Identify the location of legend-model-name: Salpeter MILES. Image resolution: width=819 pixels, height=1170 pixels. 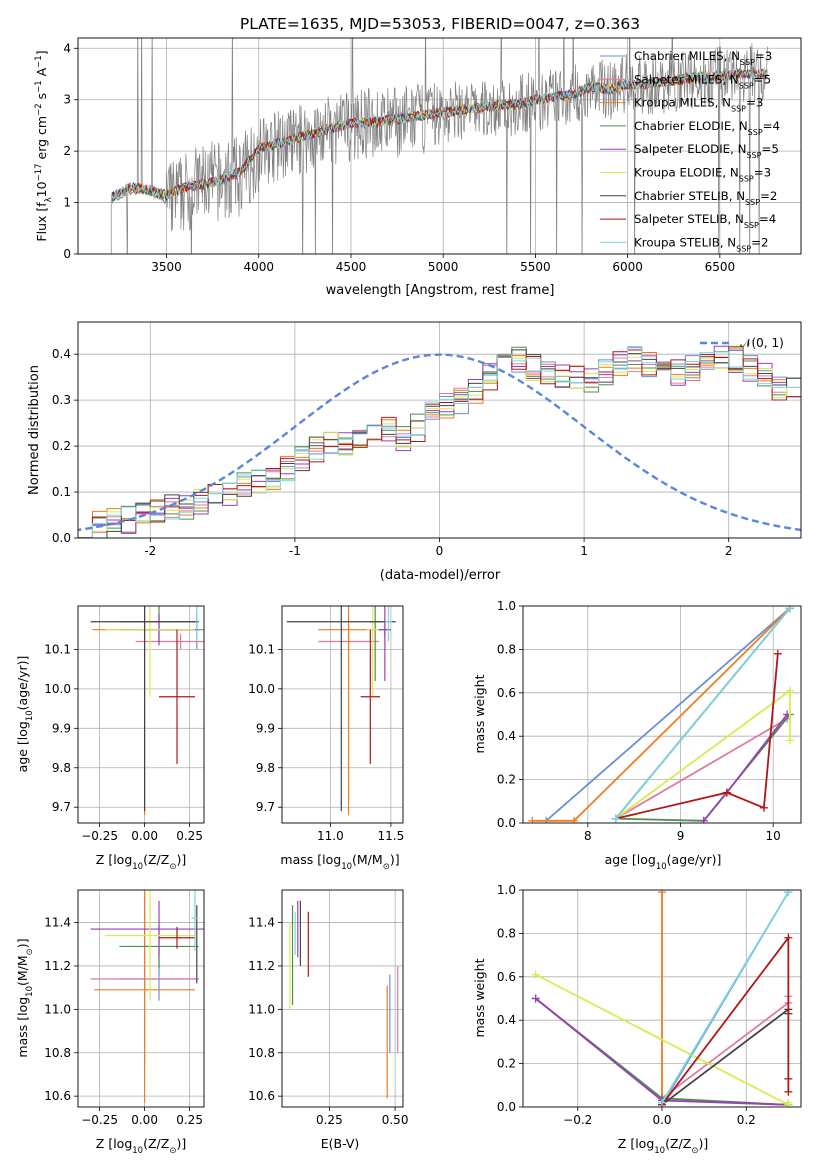
(678, 79).